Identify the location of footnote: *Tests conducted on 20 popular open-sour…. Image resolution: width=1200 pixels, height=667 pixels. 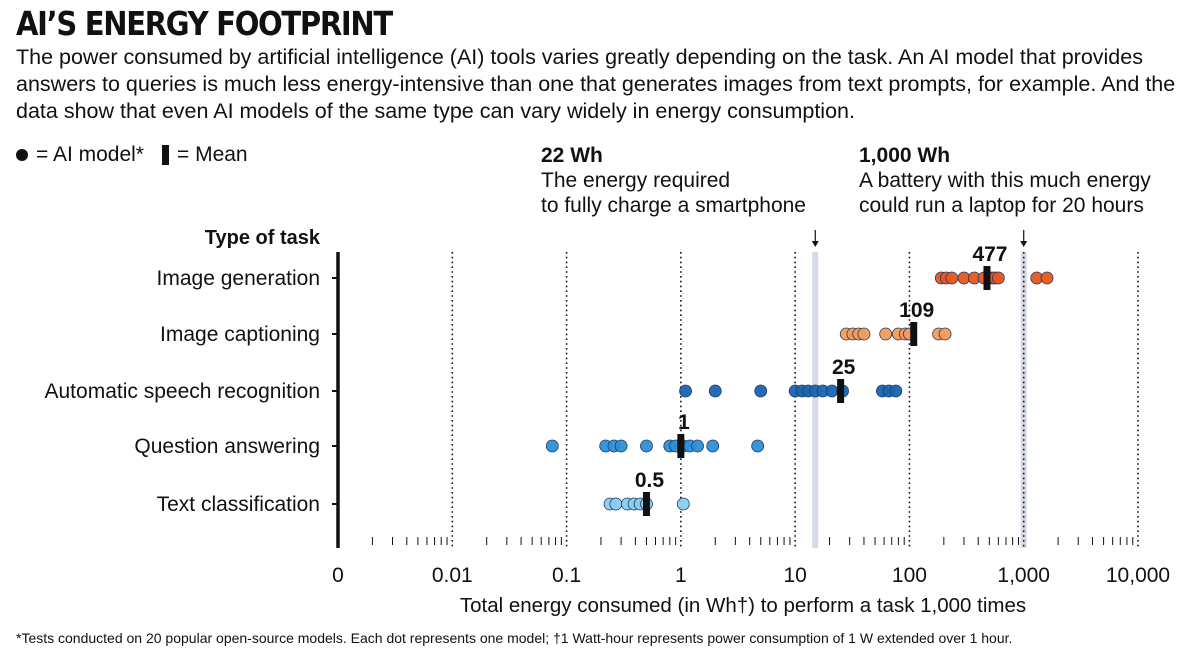
(514, 638).